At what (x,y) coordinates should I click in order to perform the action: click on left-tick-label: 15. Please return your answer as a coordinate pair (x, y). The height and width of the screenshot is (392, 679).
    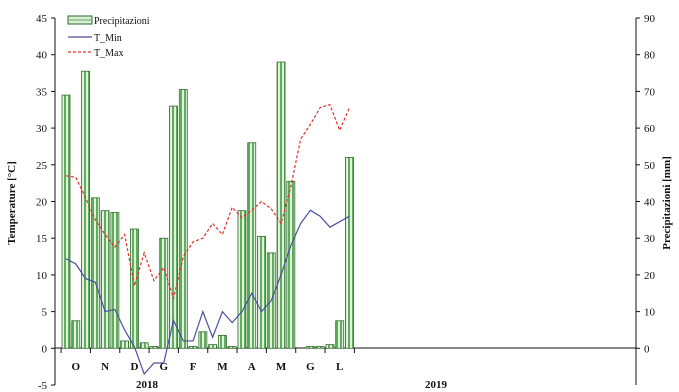
    Looking at the image, I should click on (42, 239).